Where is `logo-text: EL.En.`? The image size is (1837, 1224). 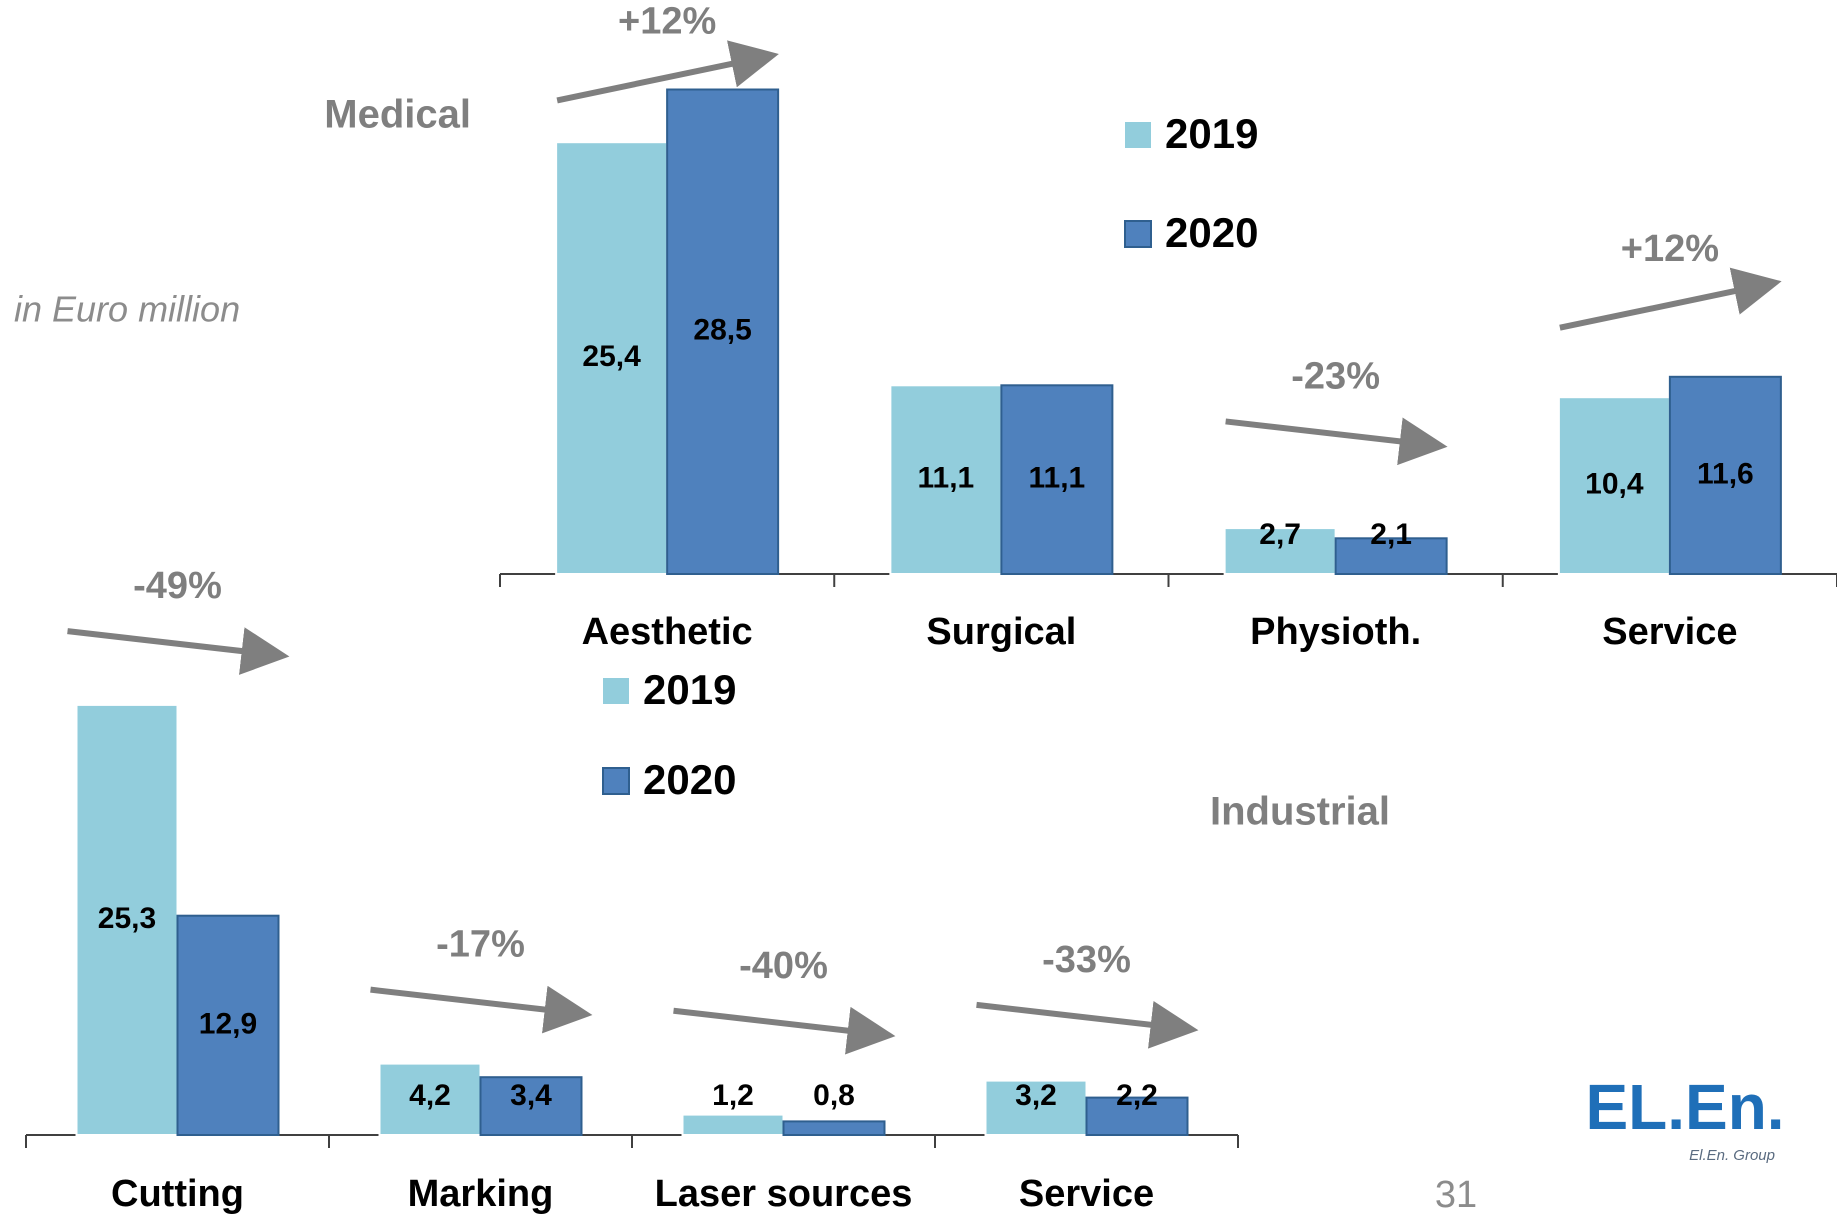 logo-text: EL.En. is located at coordinates (1684, 1107).